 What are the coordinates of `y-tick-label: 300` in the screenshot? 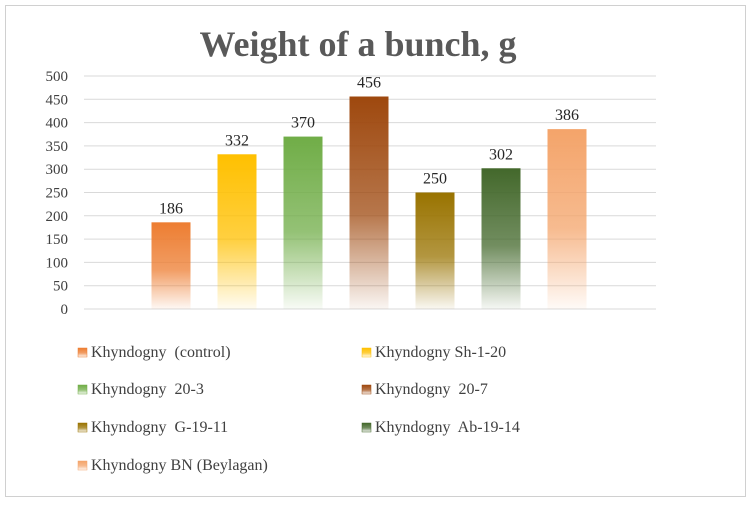 It's located at (57, 170).